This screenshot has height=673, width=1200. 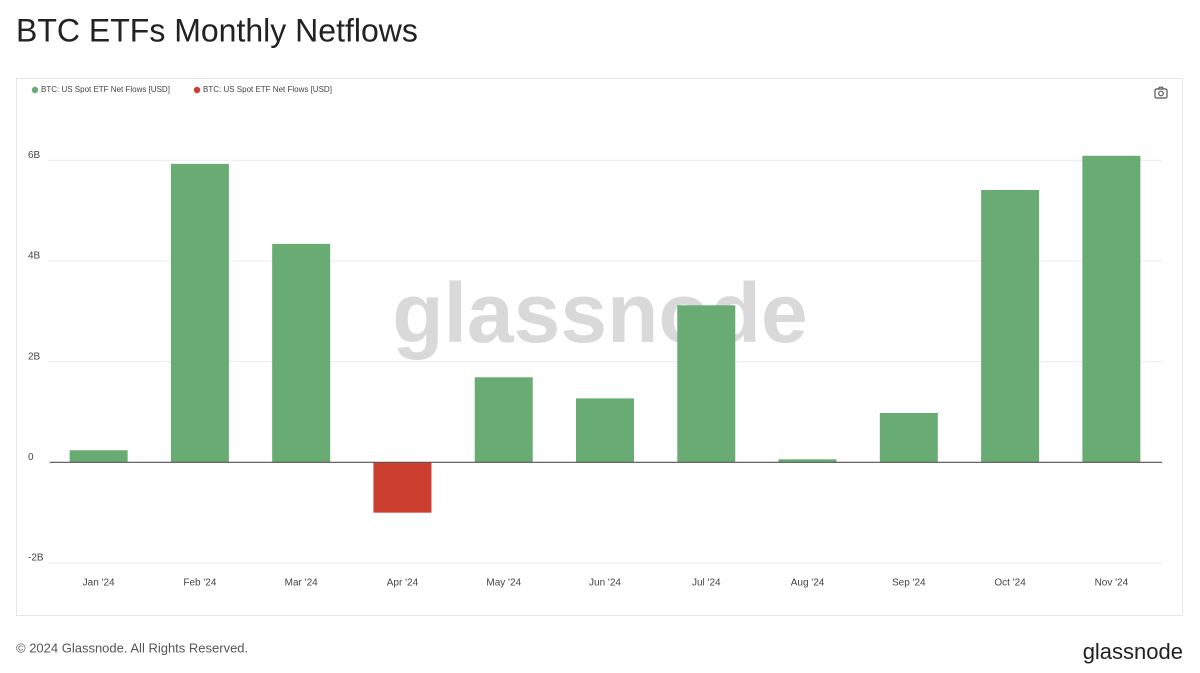 What do you see at coordinates (31, 457) in the screenshot?
I see `y-tick-label: 0` at bounding box center [31, 457].